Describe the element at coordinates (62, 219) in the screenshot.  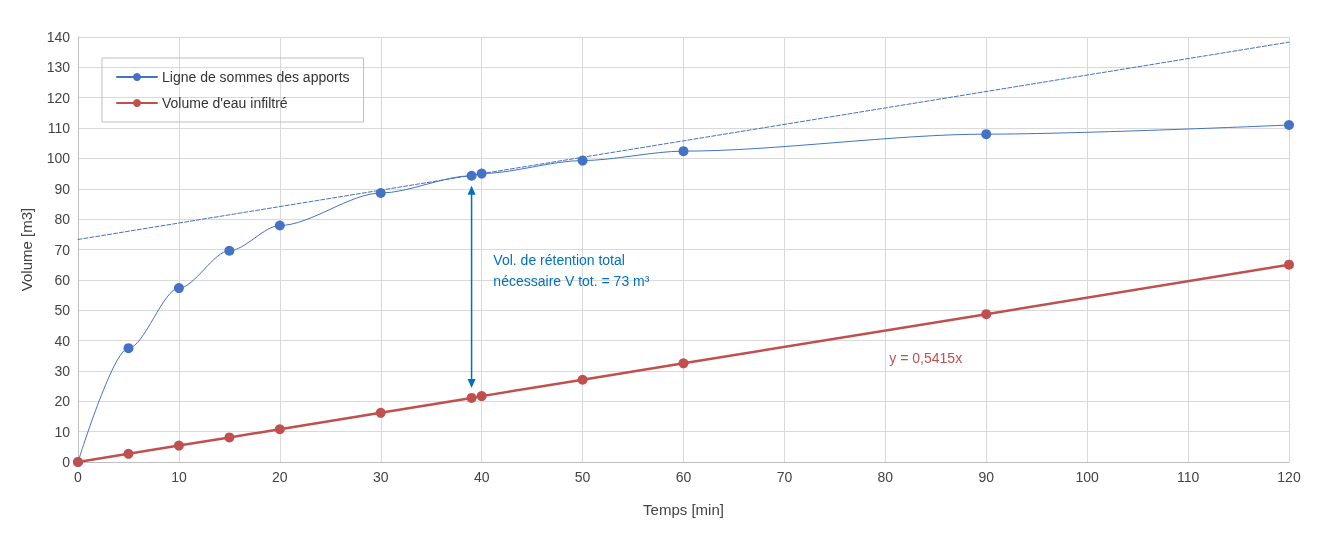
I see `y-tick-label: 80` at that location.